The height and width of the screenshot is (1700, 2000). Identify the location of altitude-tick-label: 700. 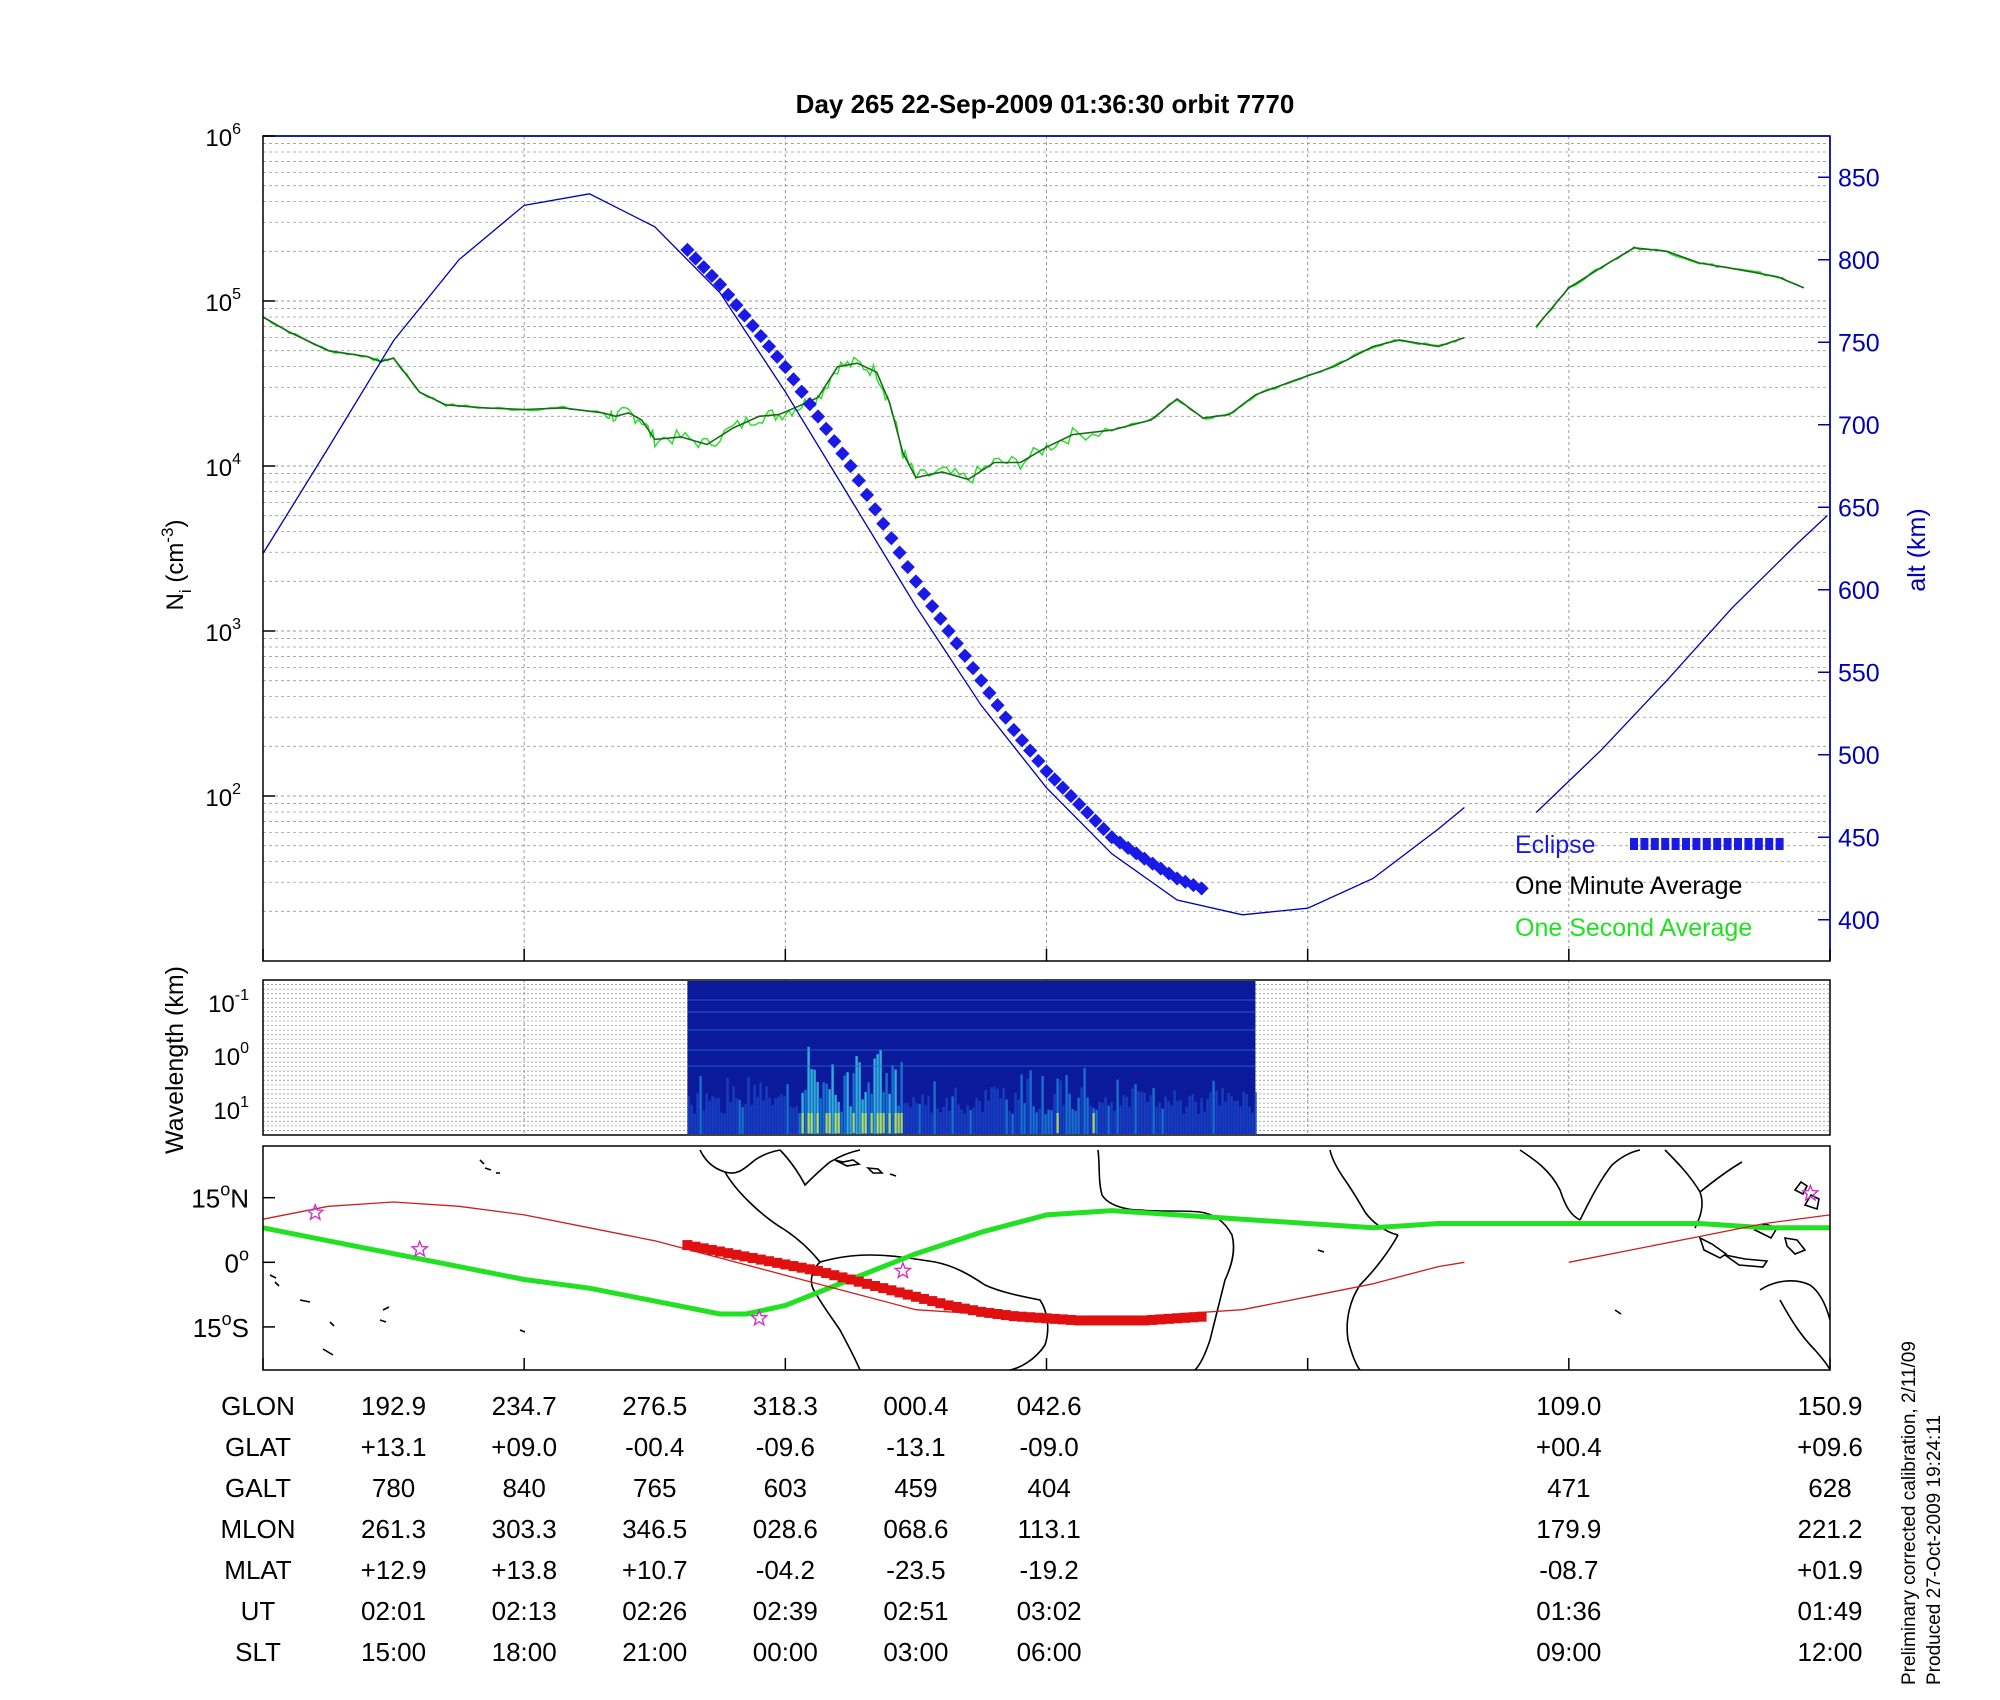
(1859, 426).